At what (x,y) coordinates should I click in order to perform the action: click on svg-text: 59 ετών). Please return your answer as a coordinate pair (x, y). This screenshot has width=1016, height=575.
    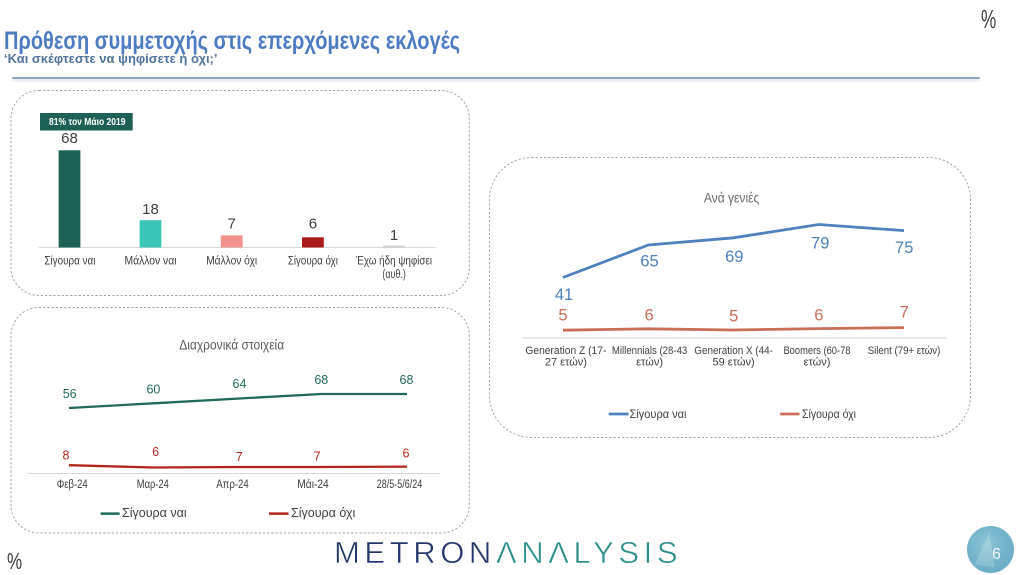
    Looking at the image, I should click on (734, 363).